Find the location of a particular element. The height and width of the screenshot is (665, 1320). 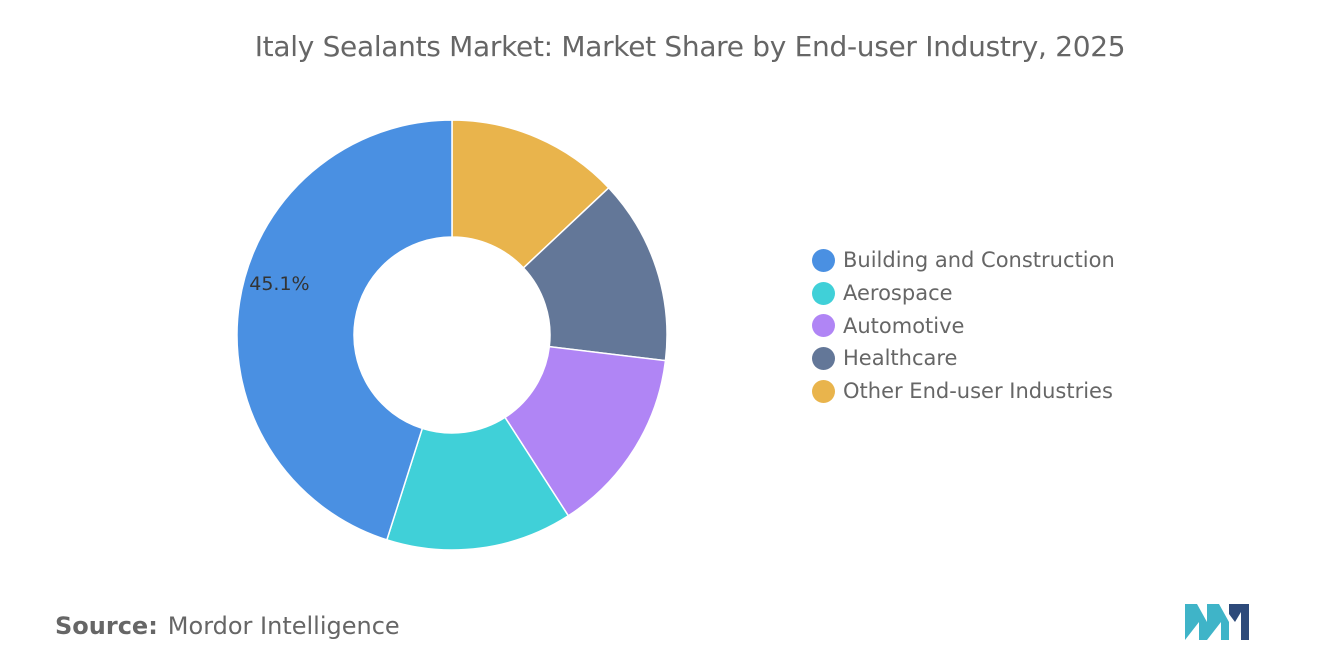

legend-item: Building and Construction is located at coordinates (963, 260).